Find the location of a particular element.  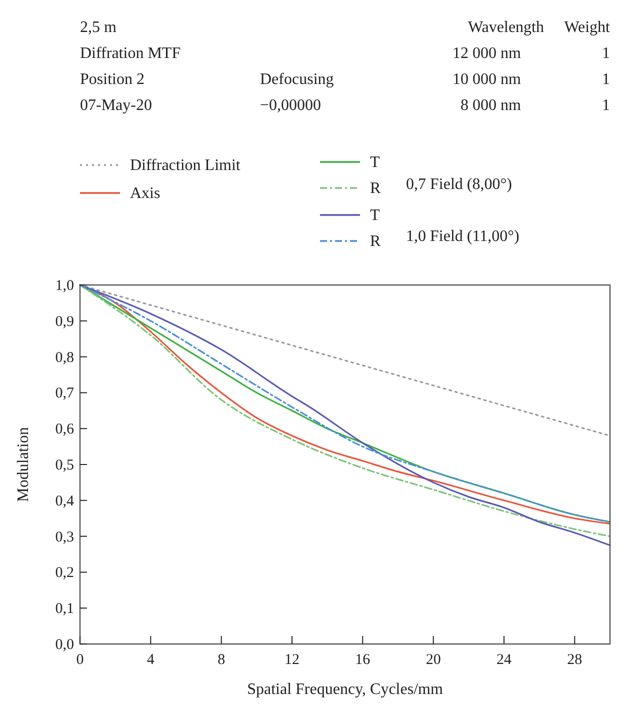

text: 0,7 Field (8,00°) is located at coordinates (459, 184).